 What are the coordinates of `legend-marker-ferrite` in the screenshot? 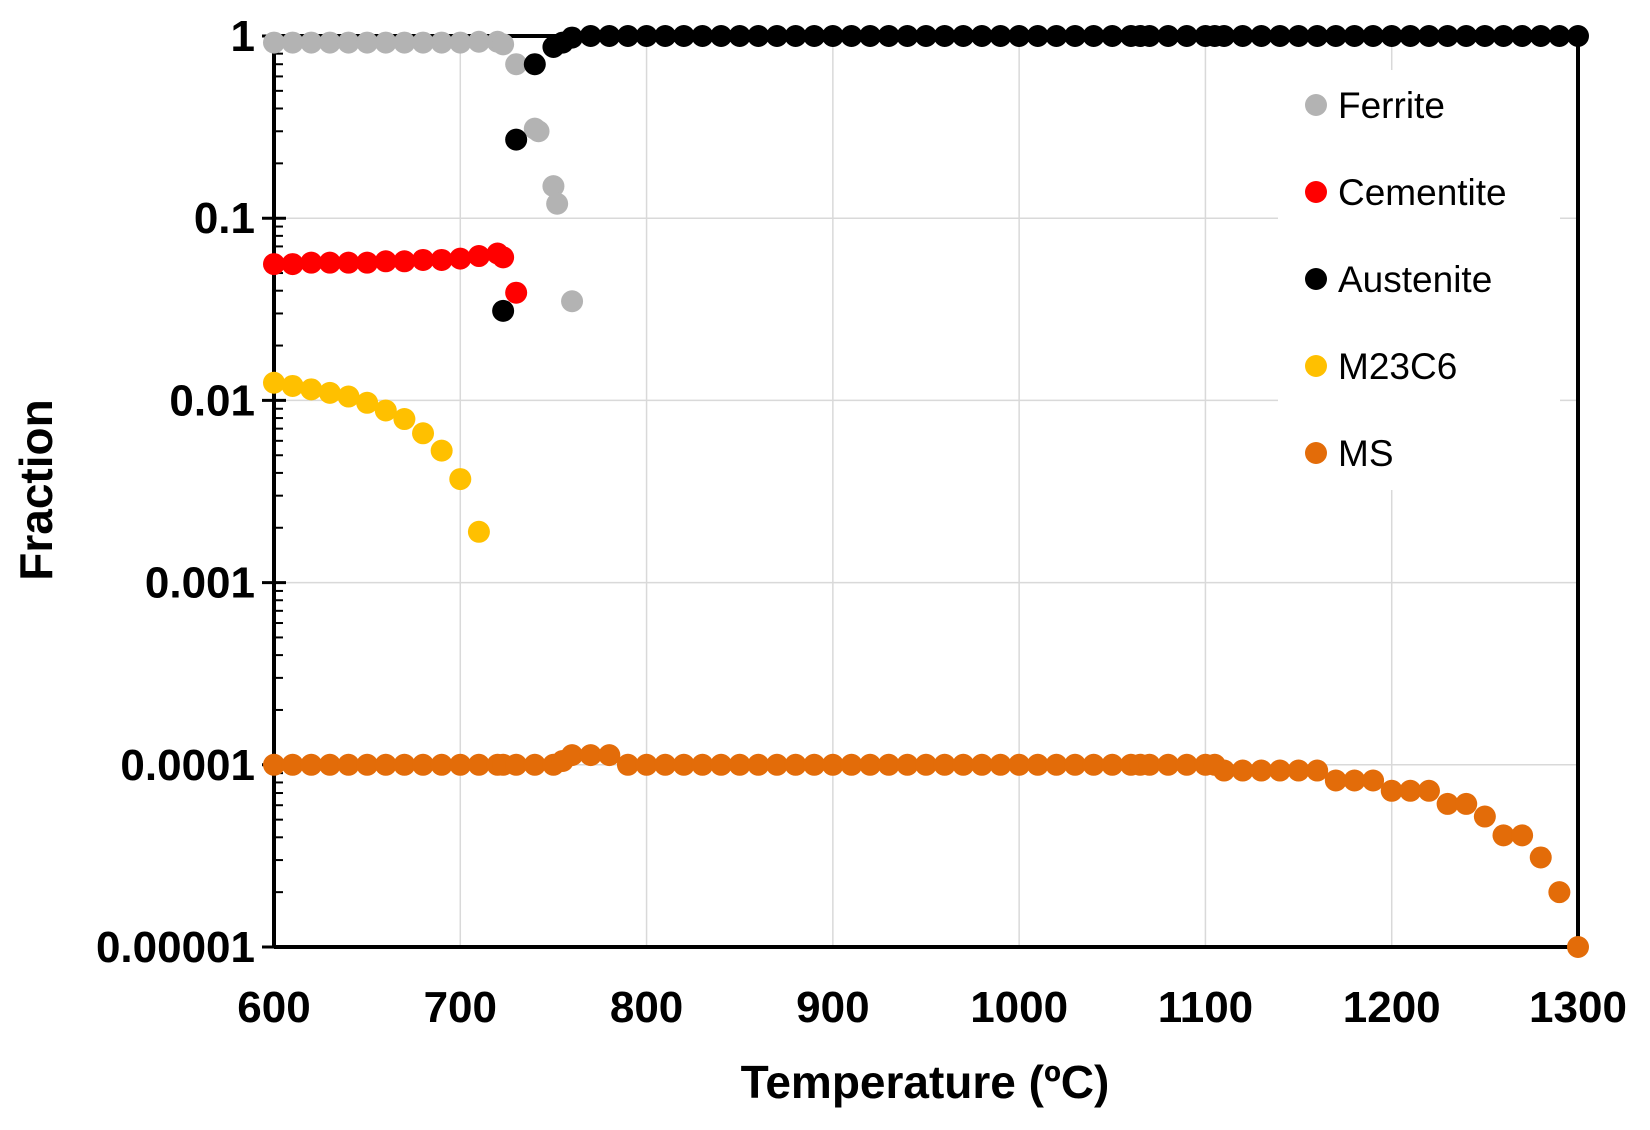 It's located at (1316, 105).